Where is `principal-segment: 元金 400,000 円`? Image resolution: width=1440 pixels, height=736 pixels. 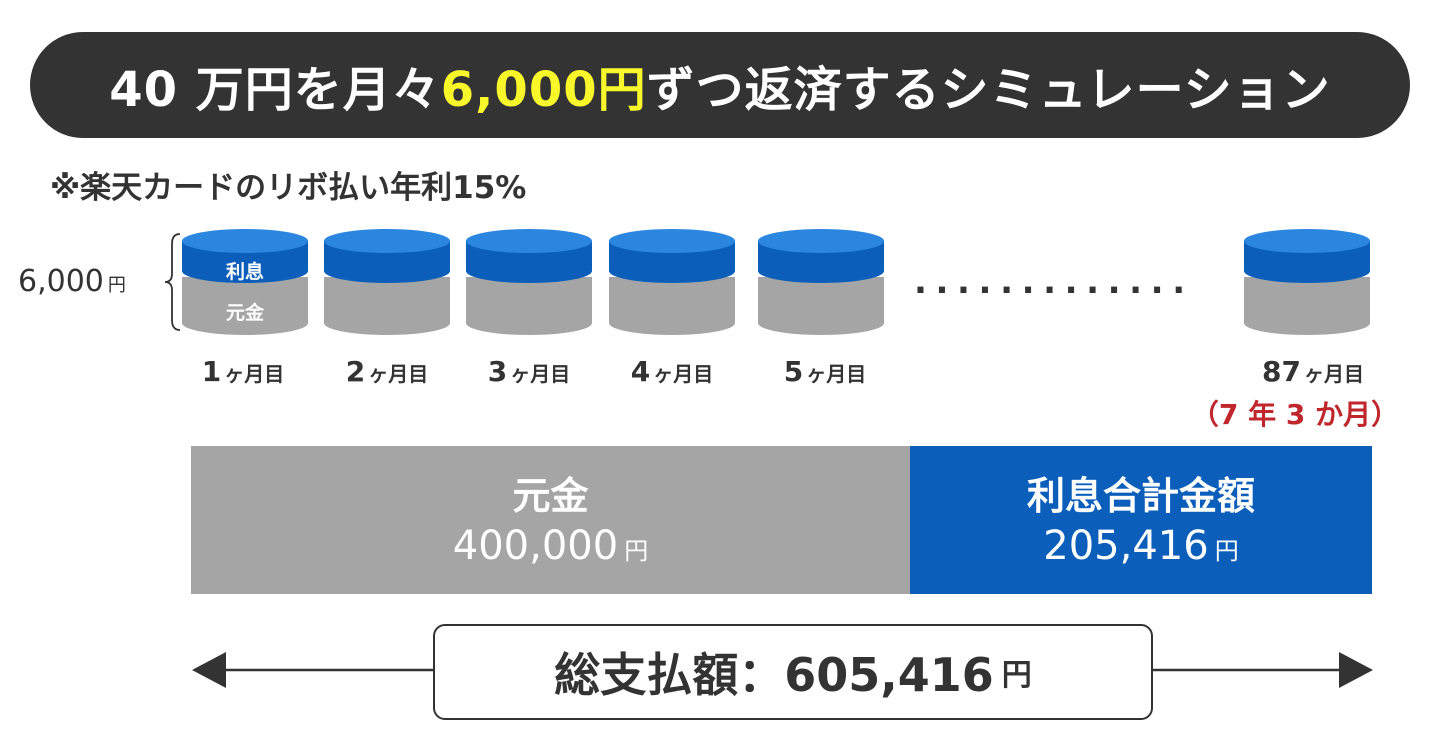
principal-segment: 元金 400,000 円 is located at coordinates (550, 520).